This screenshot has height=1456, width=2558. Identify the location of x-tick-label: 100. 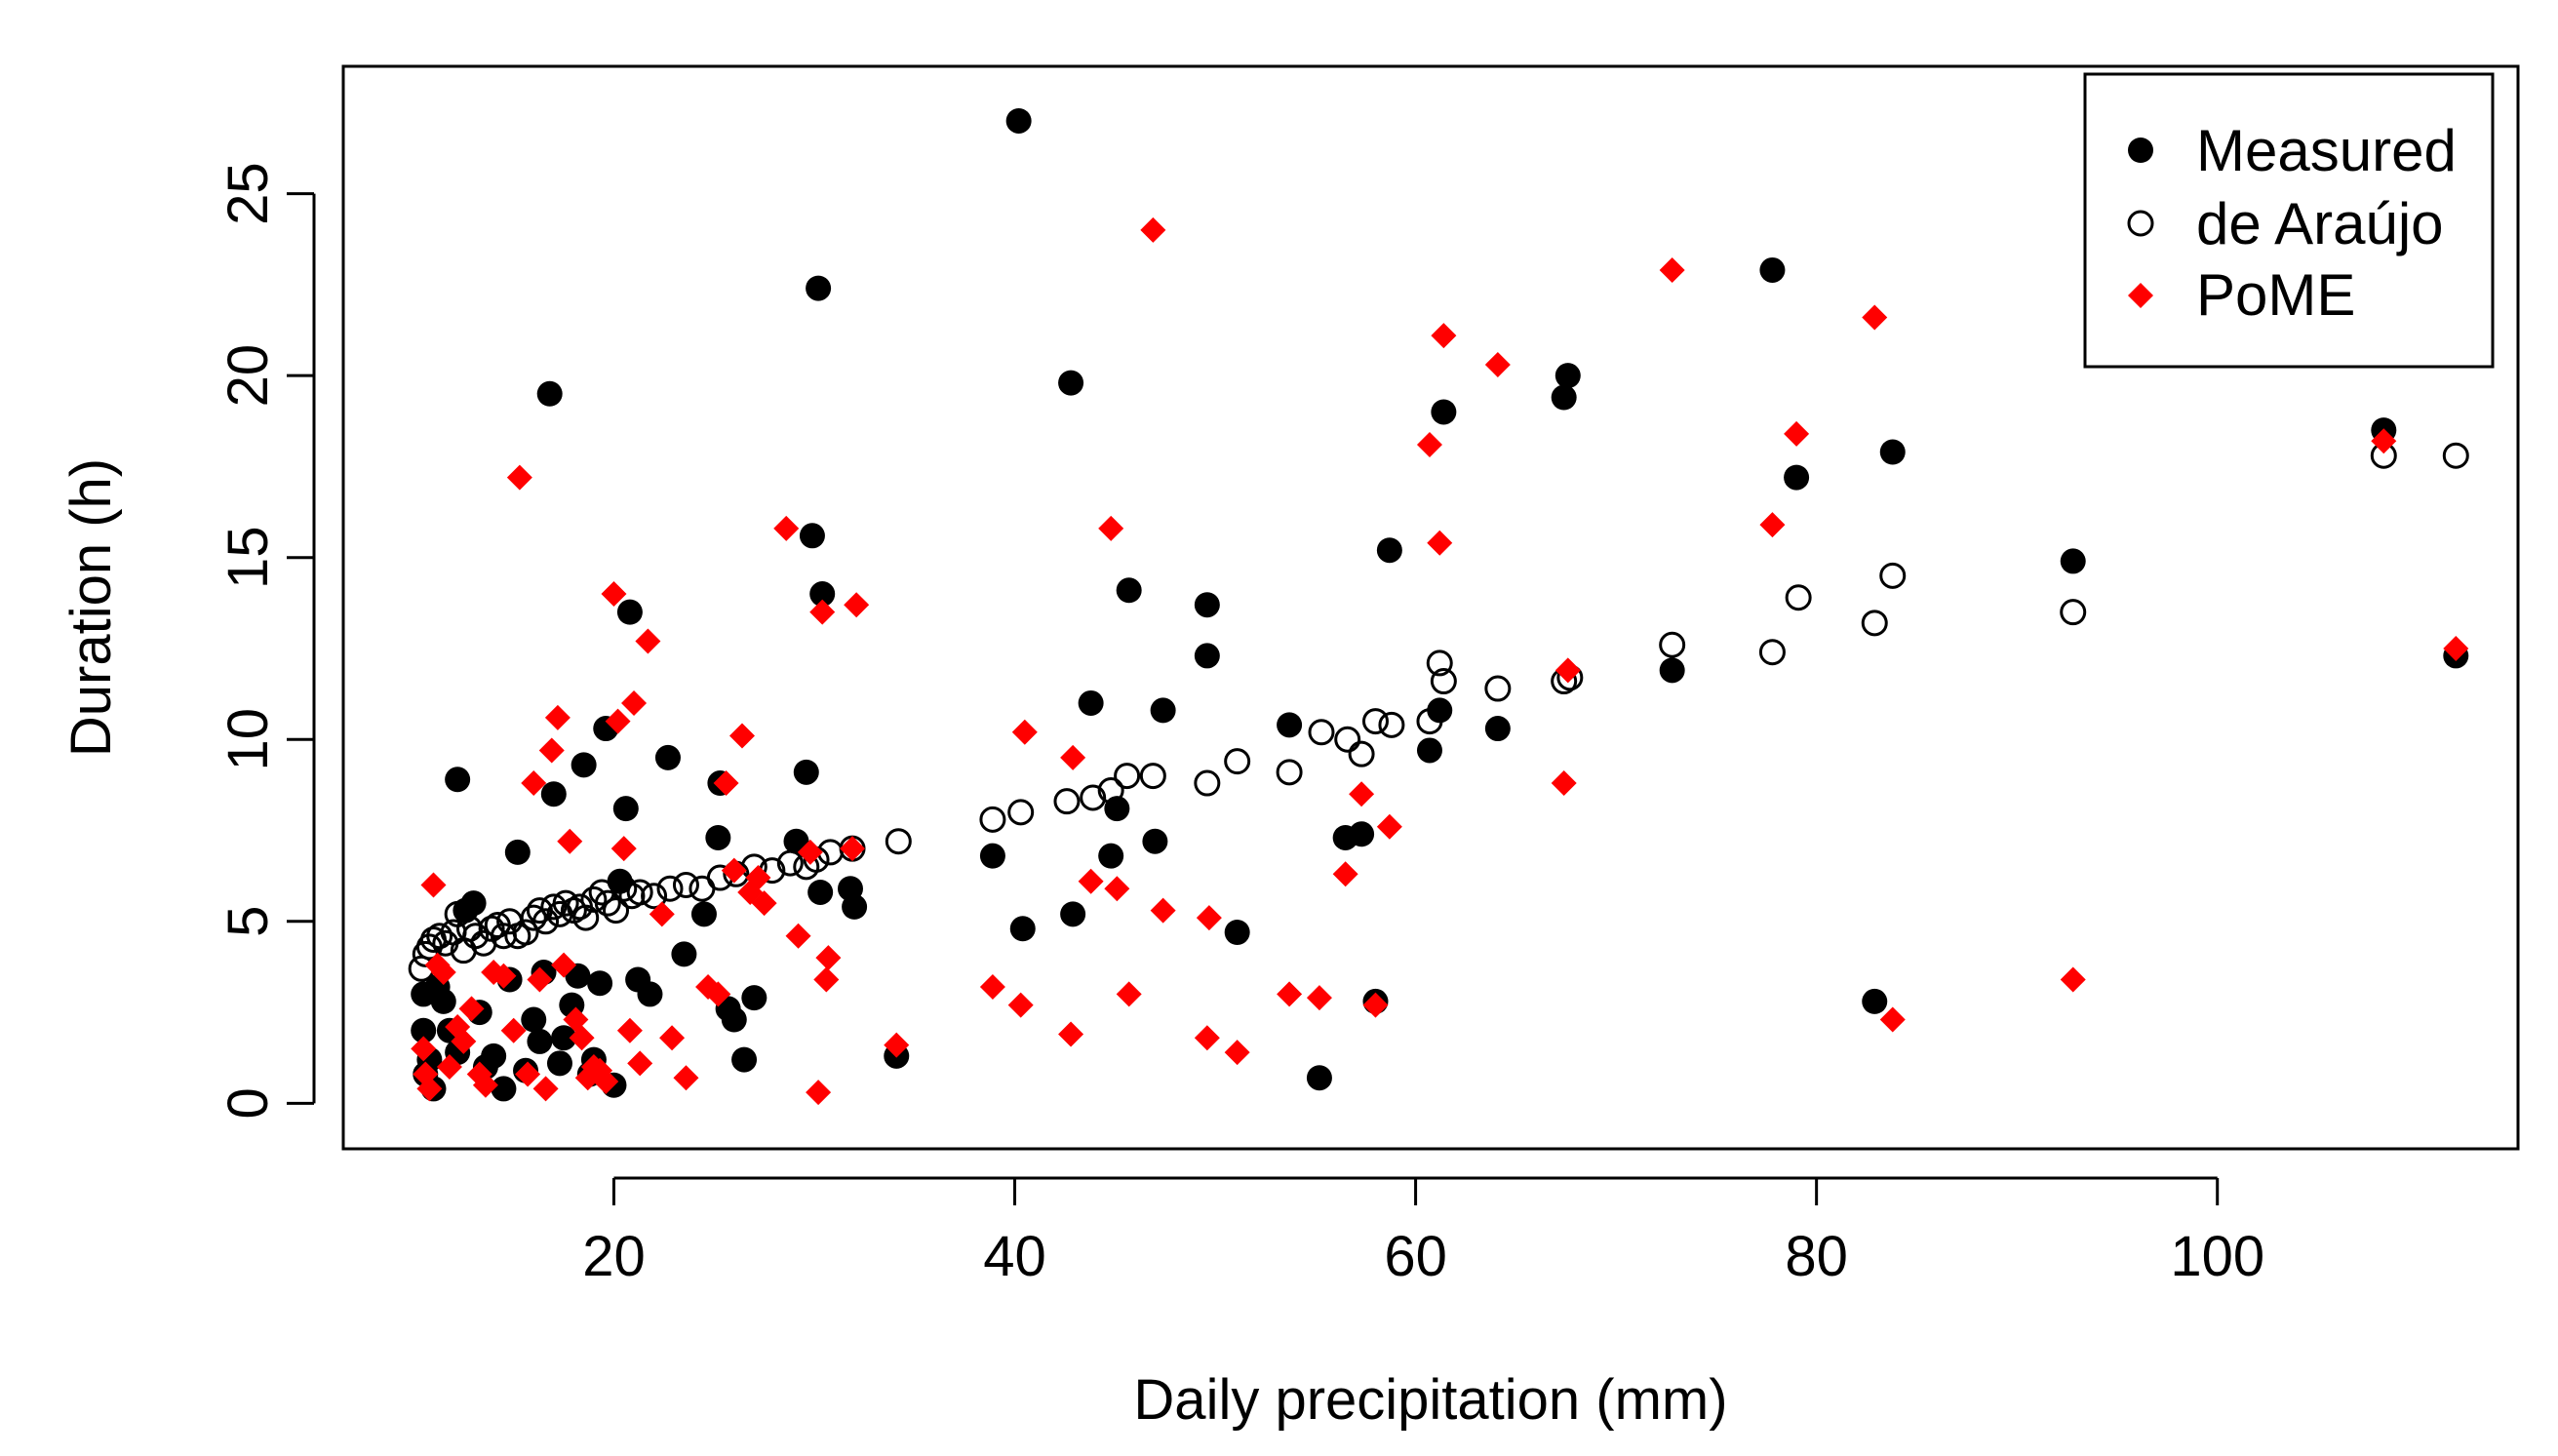
(2217, 1256).